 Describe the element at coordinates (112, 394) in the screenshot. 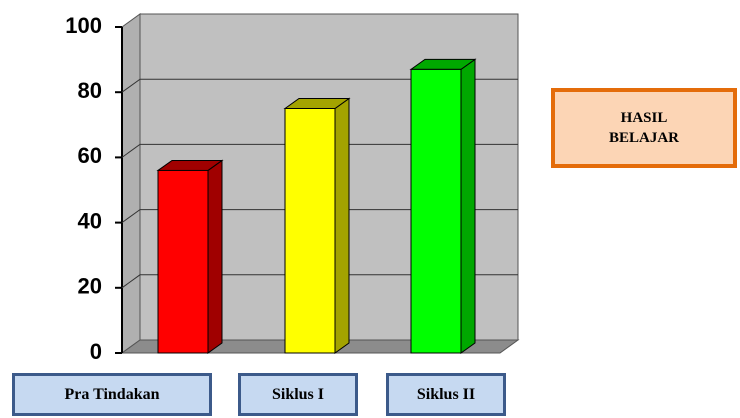

I see `x-tick-label: Pra Tindakan` at that location.